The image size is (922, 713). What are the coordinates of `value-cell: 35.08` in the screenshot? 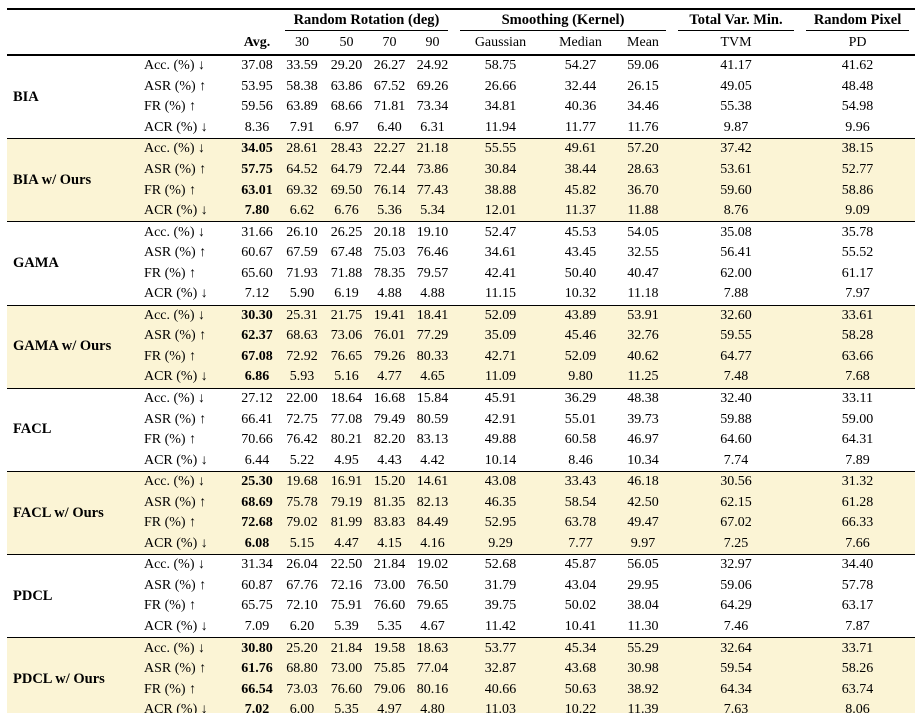 It's located at (736, 232).